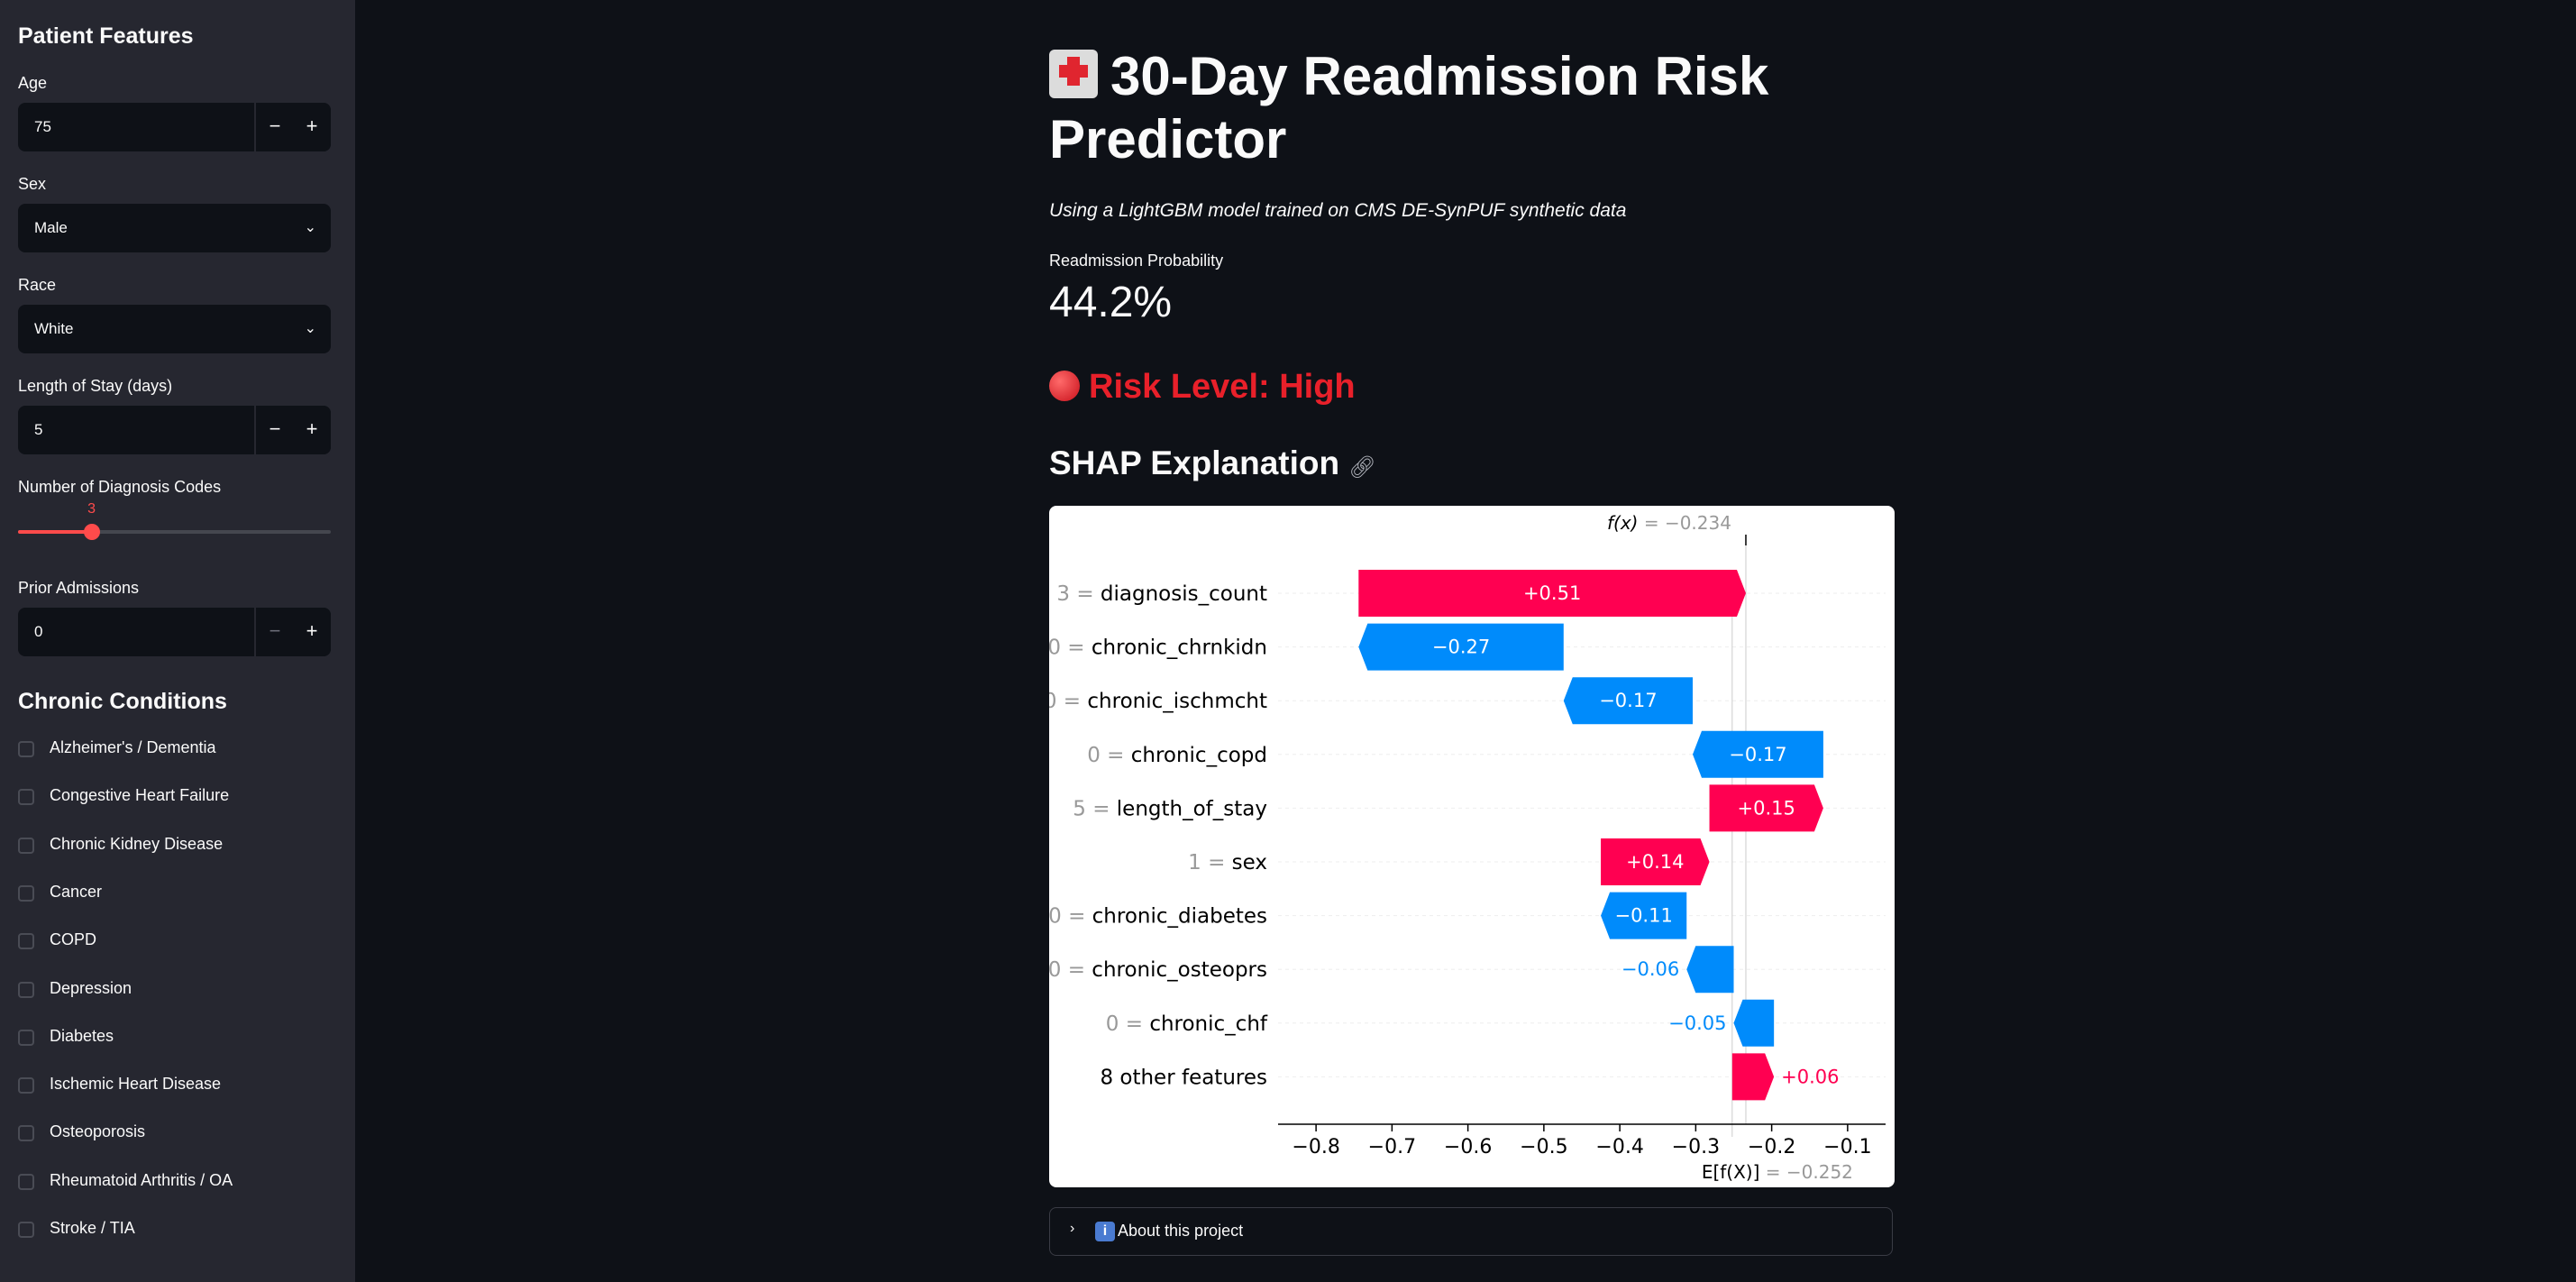 This screenshot has height=1282, width=2576. I want to click on age-increment-button: +, so click(312, 127).